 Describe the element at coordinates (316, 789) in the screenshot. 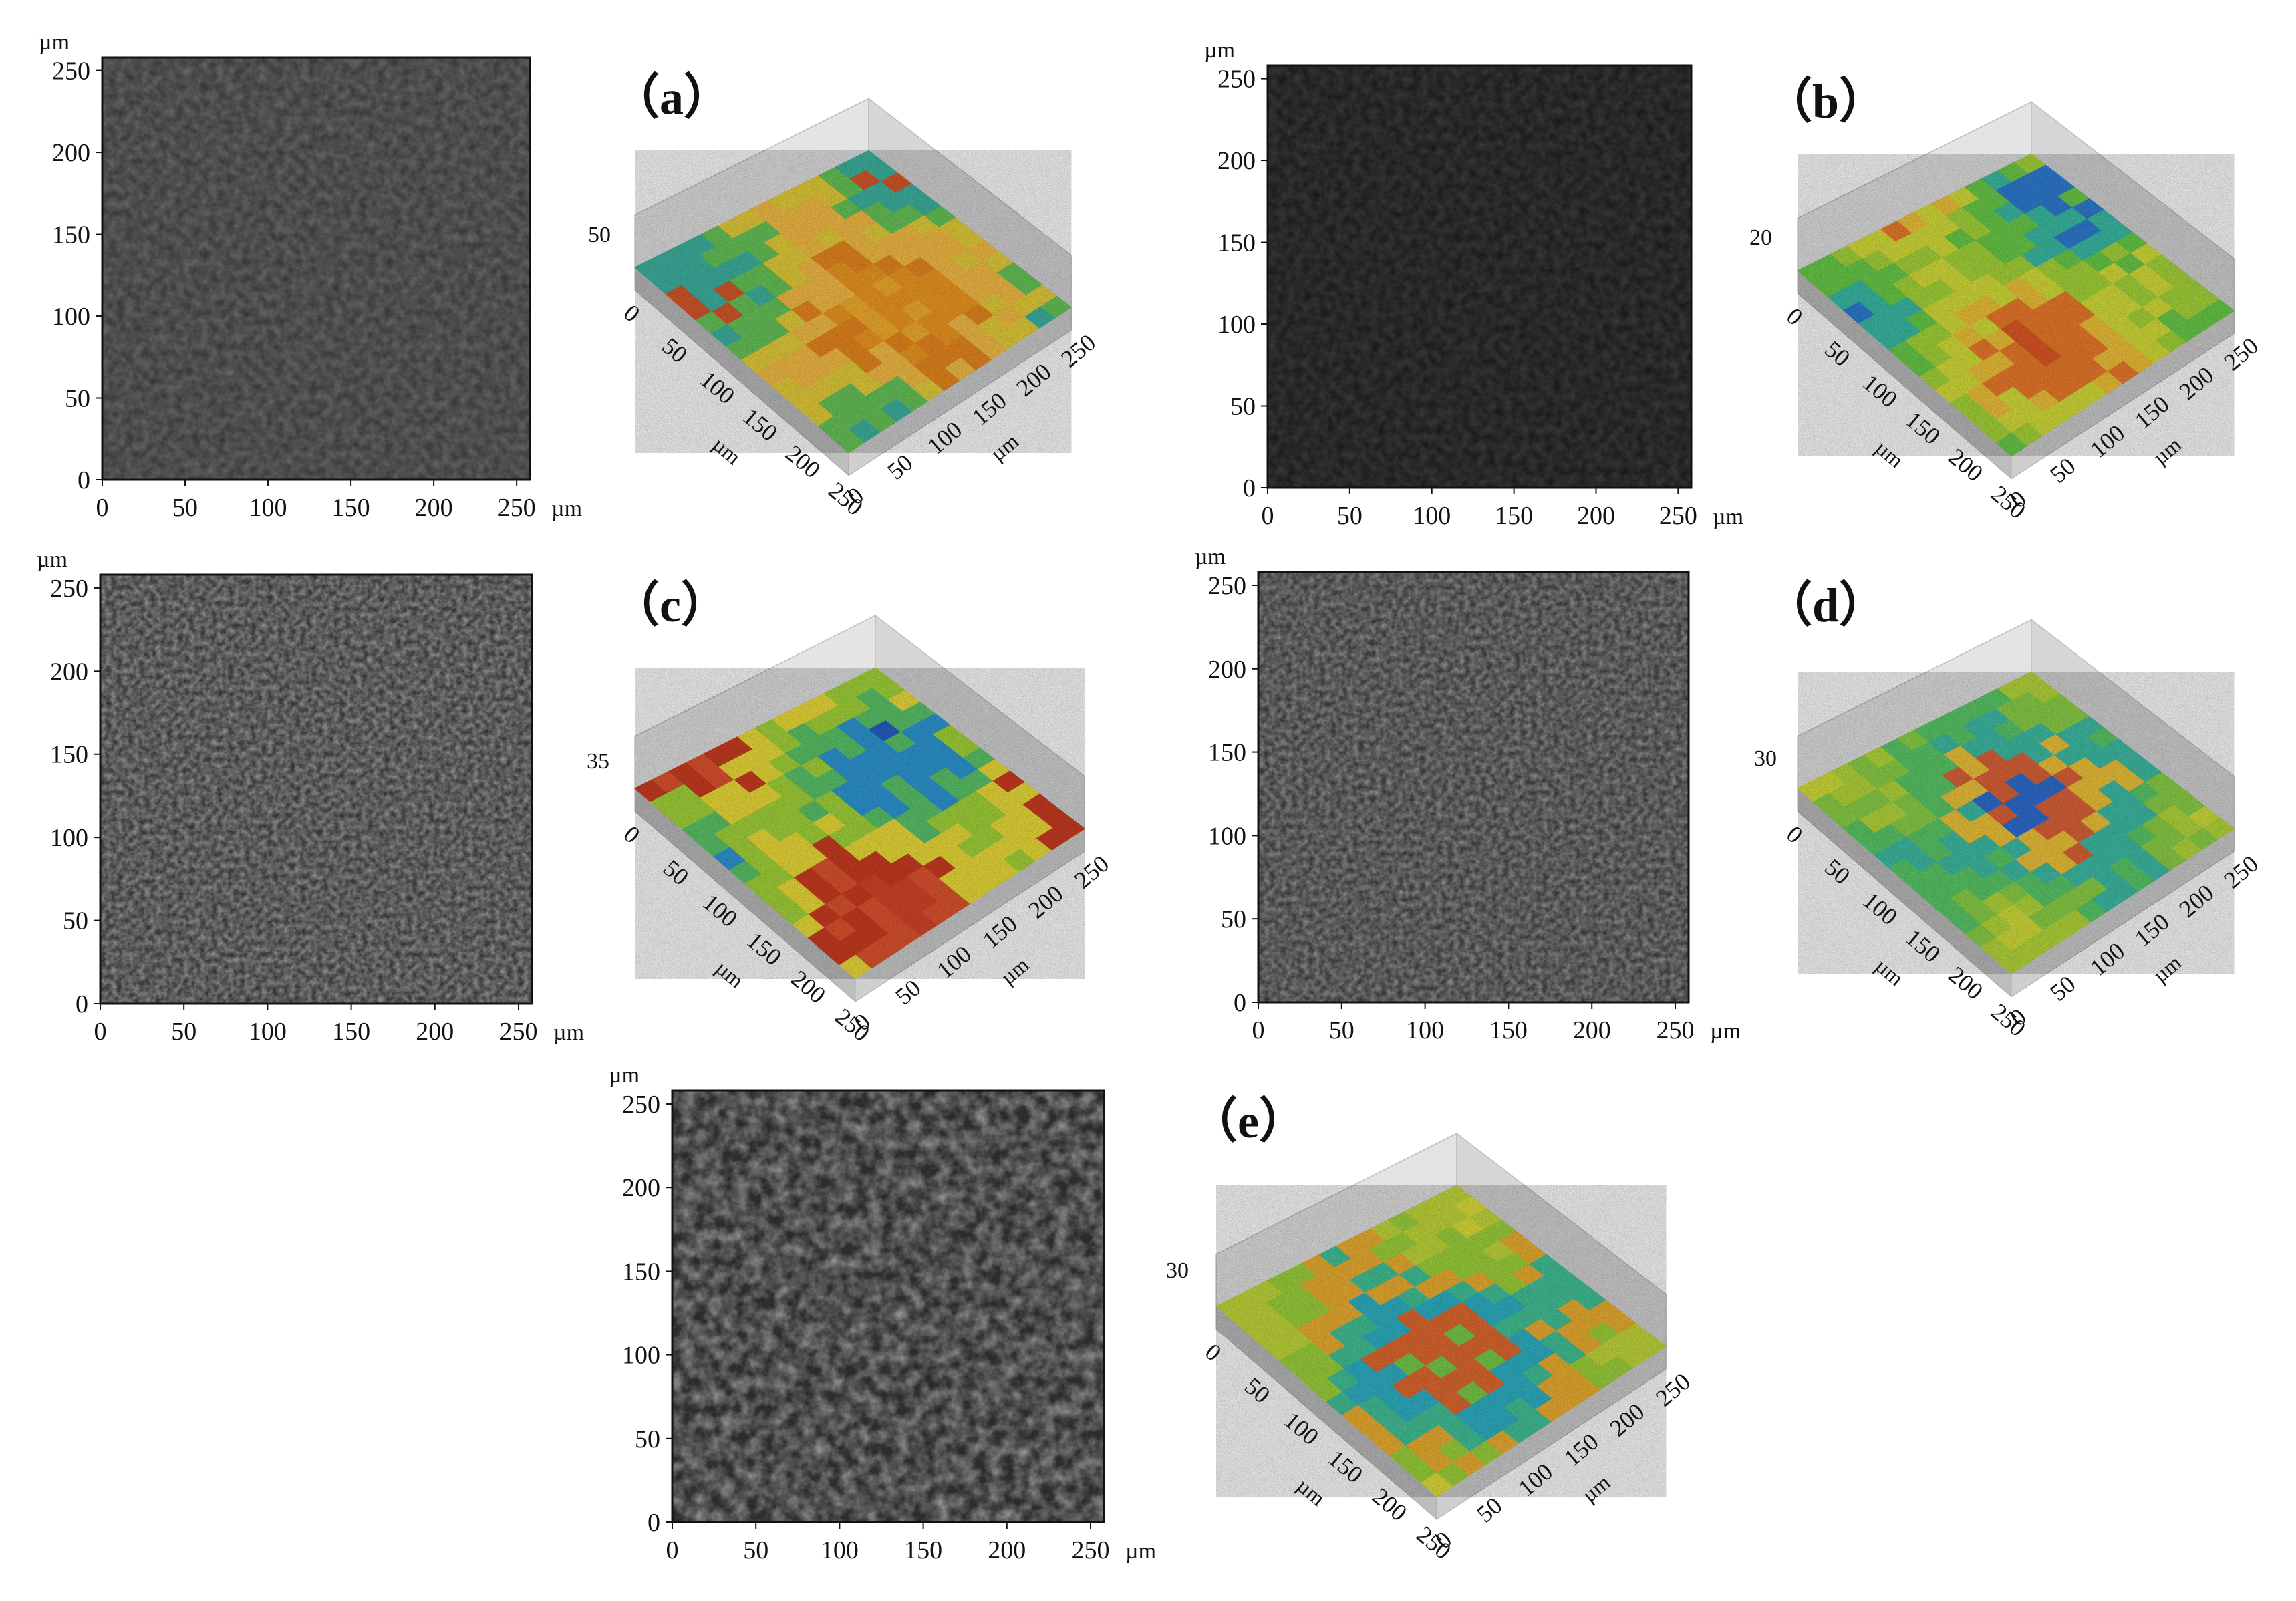

I see `sem-image-c-frame` at that location.